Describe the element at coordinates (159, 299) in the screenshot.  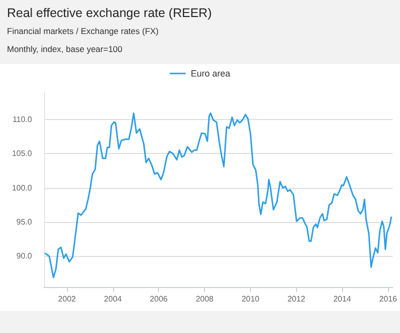
I see `x-tick-label: 2006` at that location.